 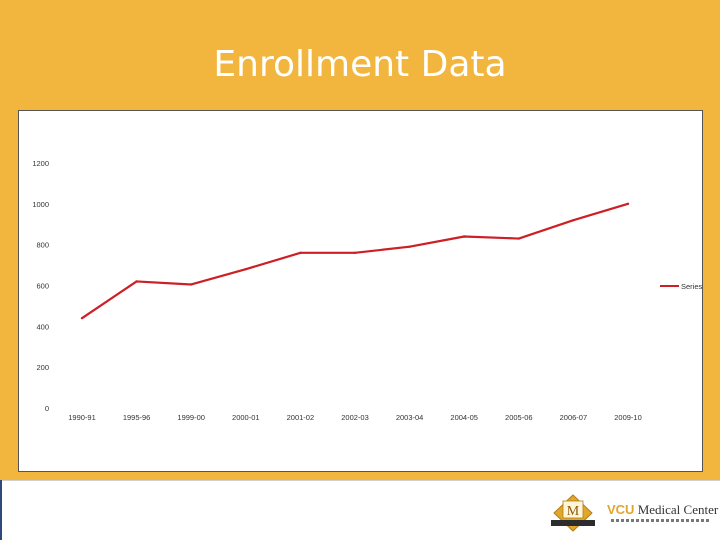 What do you see at coordinates (47, 408) in the screenshot?
I see `y-tick-label: 0` at bounding box center [47, 408].